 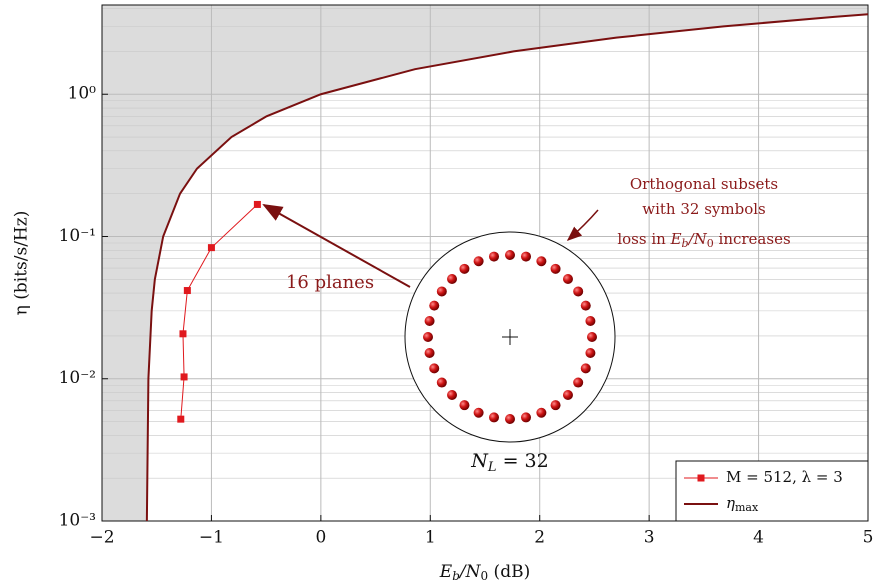 I want to click on annotation-part: 0, so click(x=710, y=243).